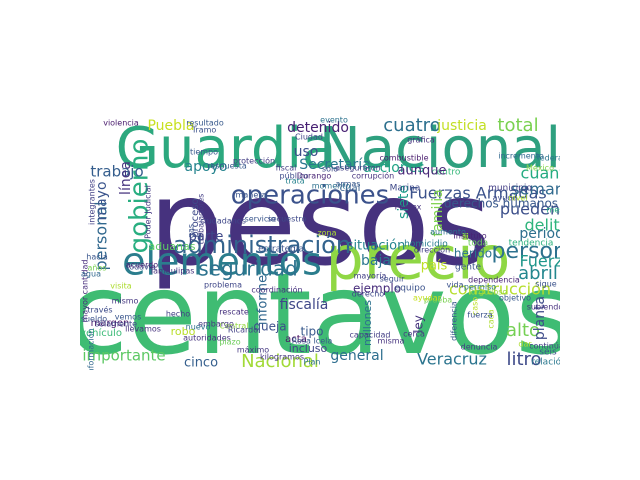  What do you see at coordinates (480, 287) in the screenshot?
I see `word-cloud-word: permiso` at bounding box center [480, 287].